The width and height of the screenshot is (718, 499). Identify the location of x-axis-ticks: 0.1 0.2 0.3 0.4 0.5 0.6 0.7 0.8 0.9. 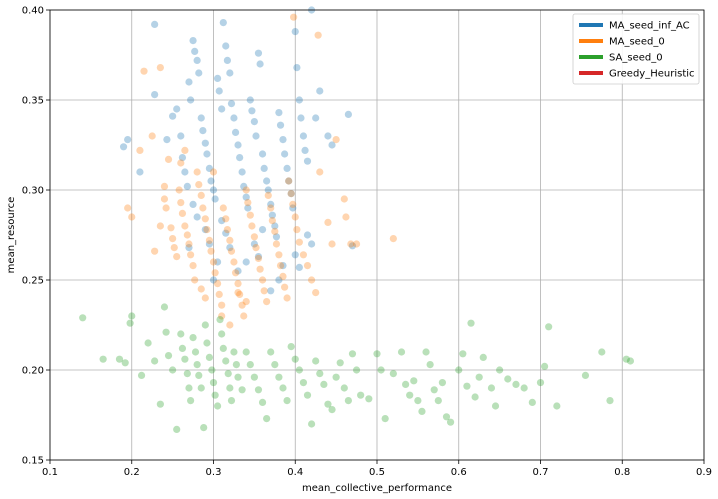
(377, 469).